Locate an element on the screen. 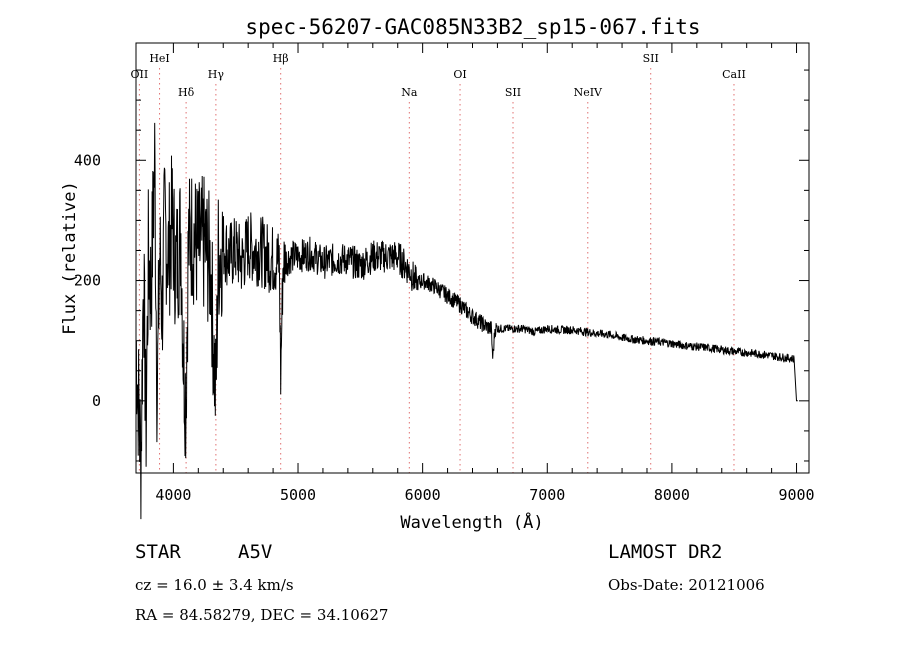 The width and height of the screenshot is (900, 650). spectral-line-label: OI is located at coordinates (459, 74).